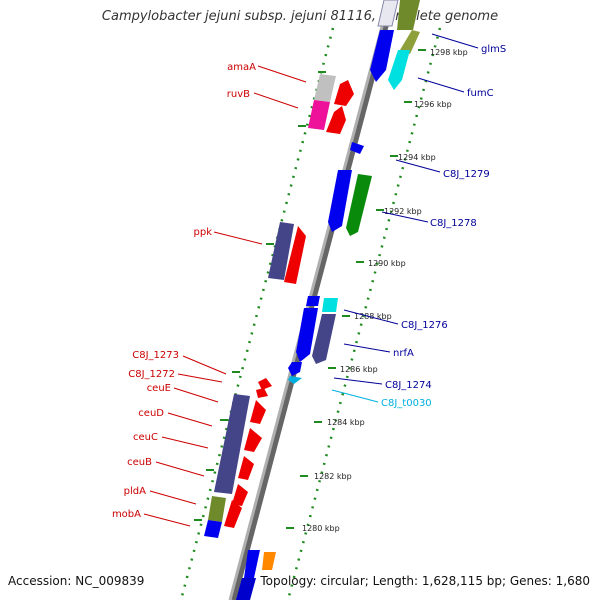 The image size is (600, 600). Describe the element at coordinates (417, 157) in the screenshot. I see `kbp-label: 1294 kbp` at that location.